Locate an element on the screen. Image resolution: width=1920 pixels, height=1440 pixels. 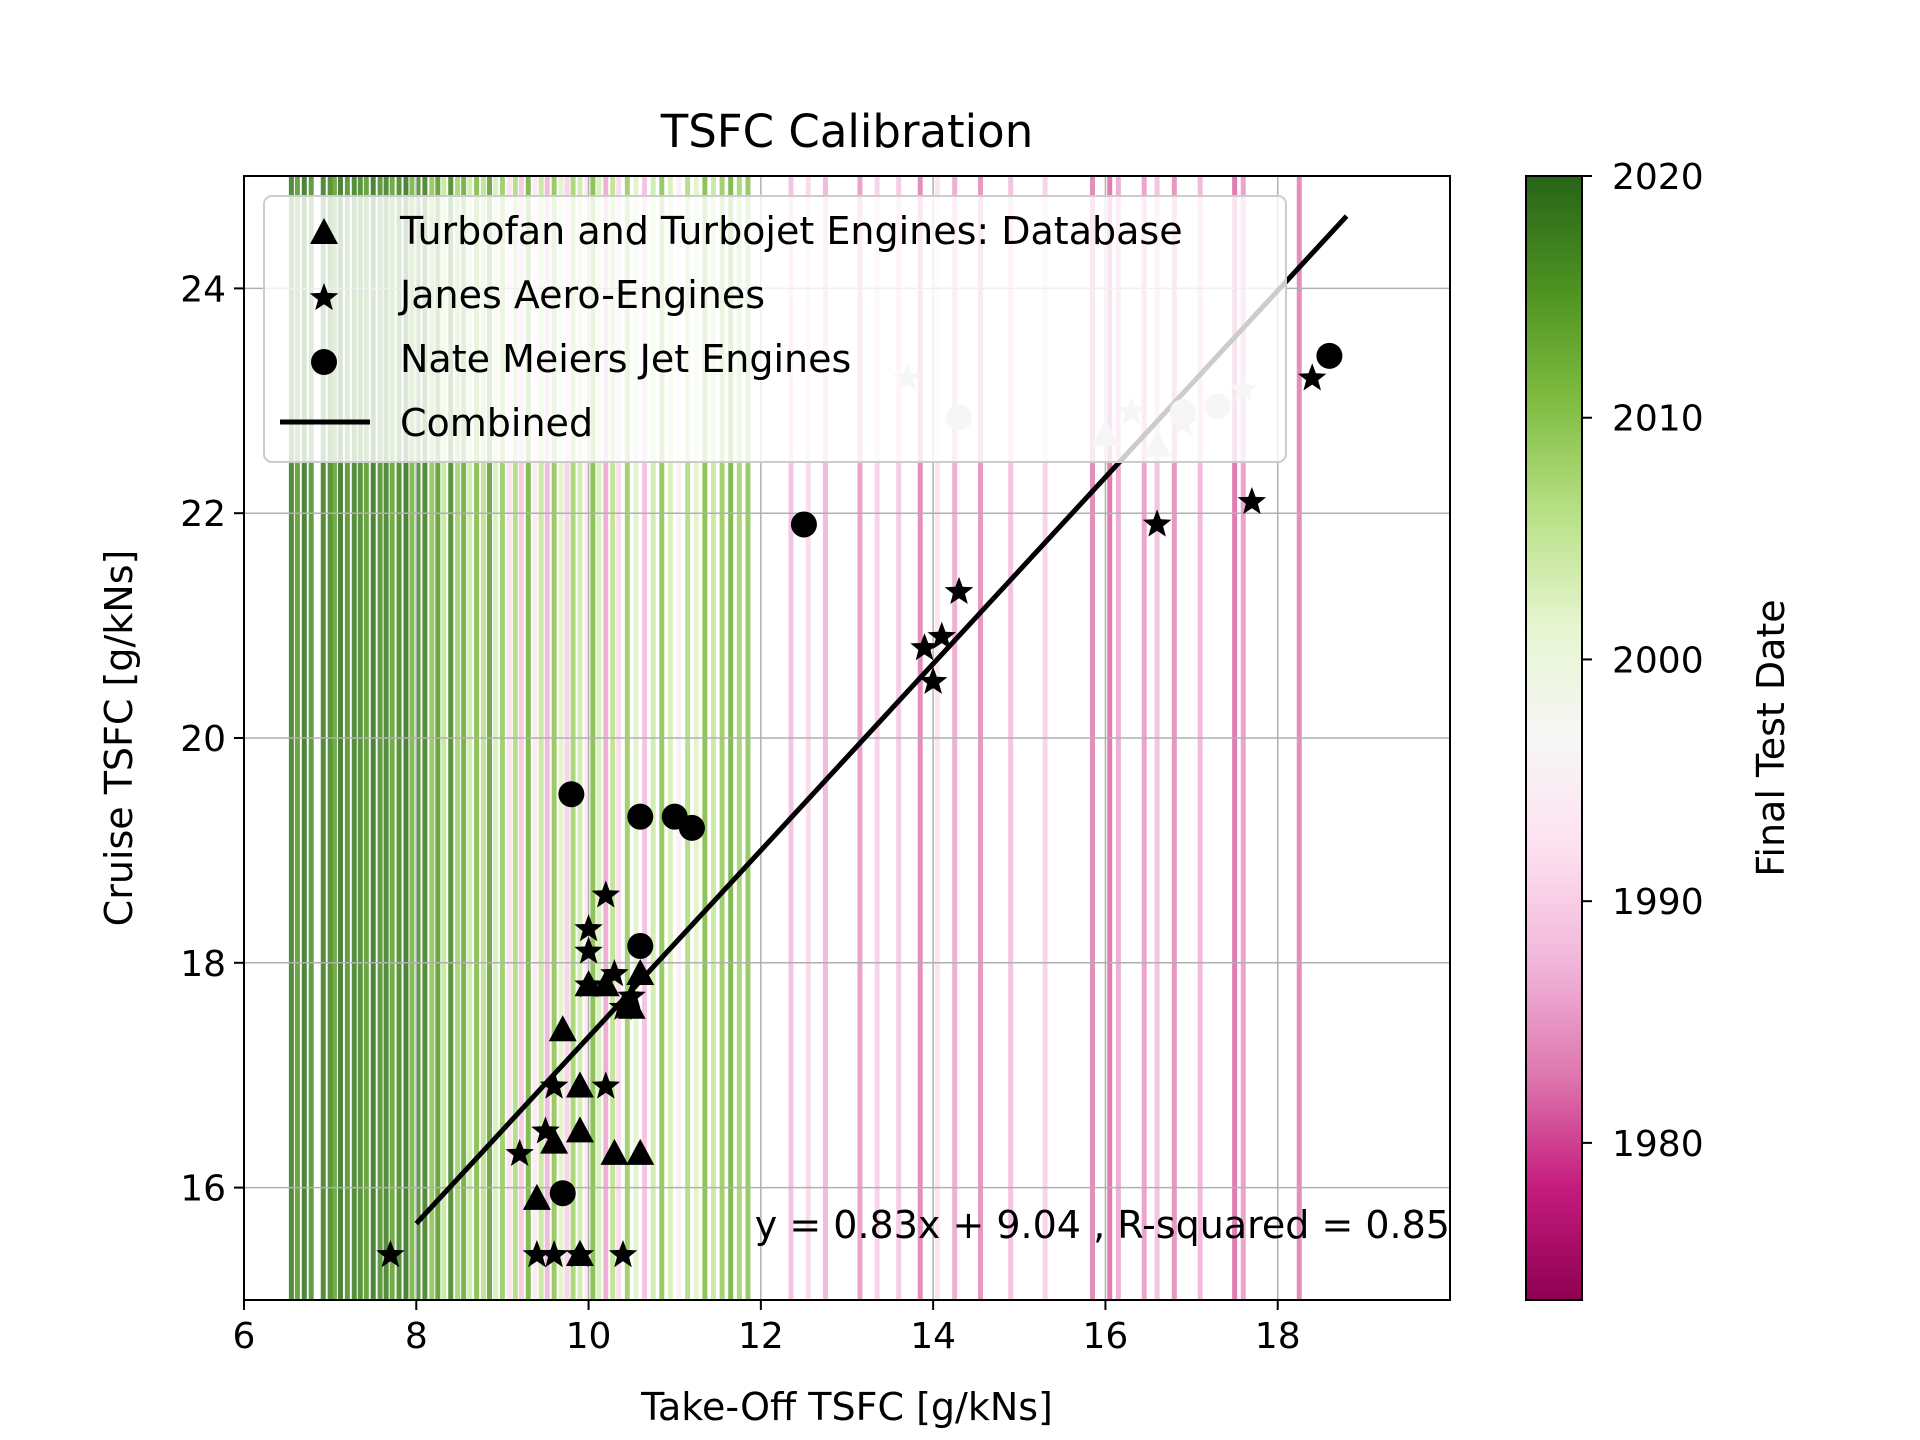
colorbar-ticks: 1980 1990 2000 2010 2020 is located at coordinates (1643, 661).